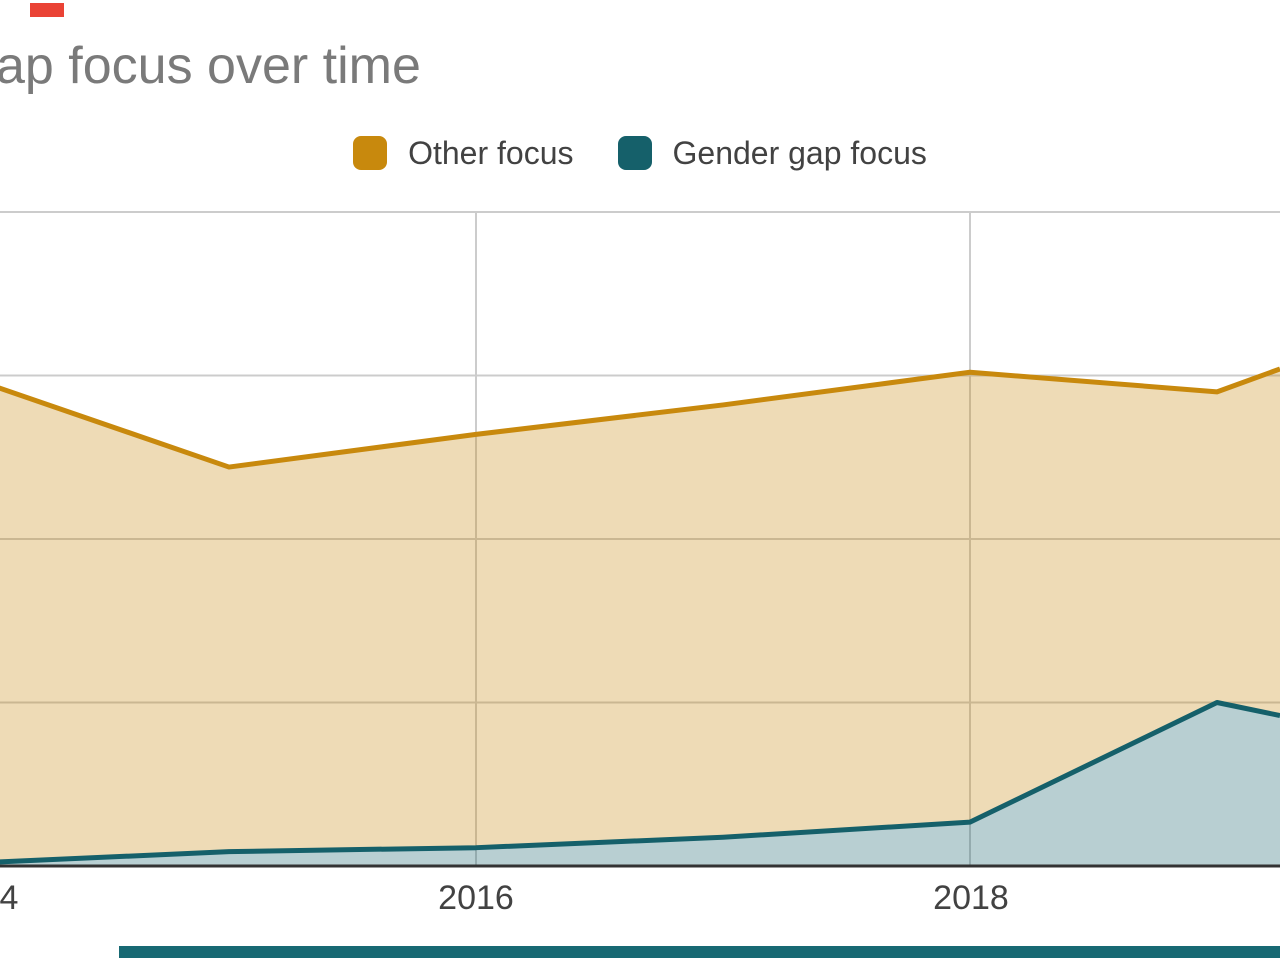  Describe the element at coordinates (9, 898) in the screenshot. I see `x-axis-tick-label: 4` at that location.